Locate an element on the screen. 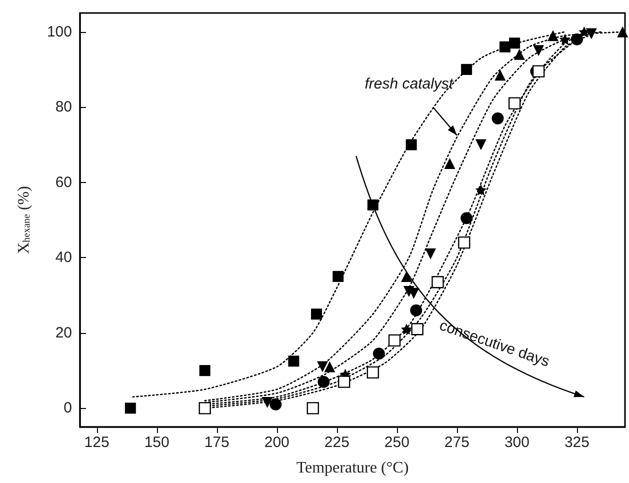 This screenshot has height=483, width=629. x-tick-label: 200 is located at coordinates (277, 442).